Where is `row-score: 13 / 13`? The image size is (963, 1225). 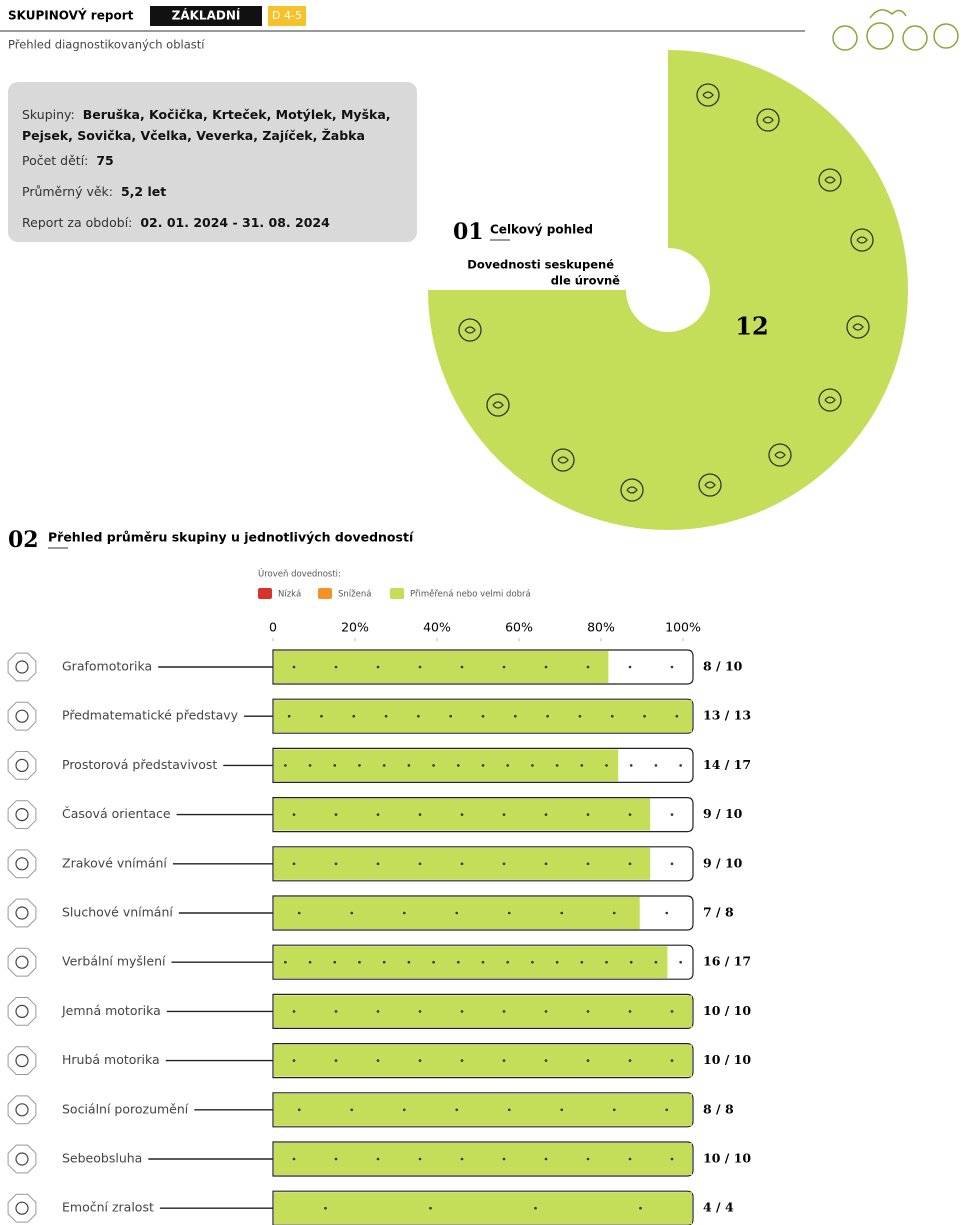
row-score: 13 / 13 is located at coordinates (727, 715).